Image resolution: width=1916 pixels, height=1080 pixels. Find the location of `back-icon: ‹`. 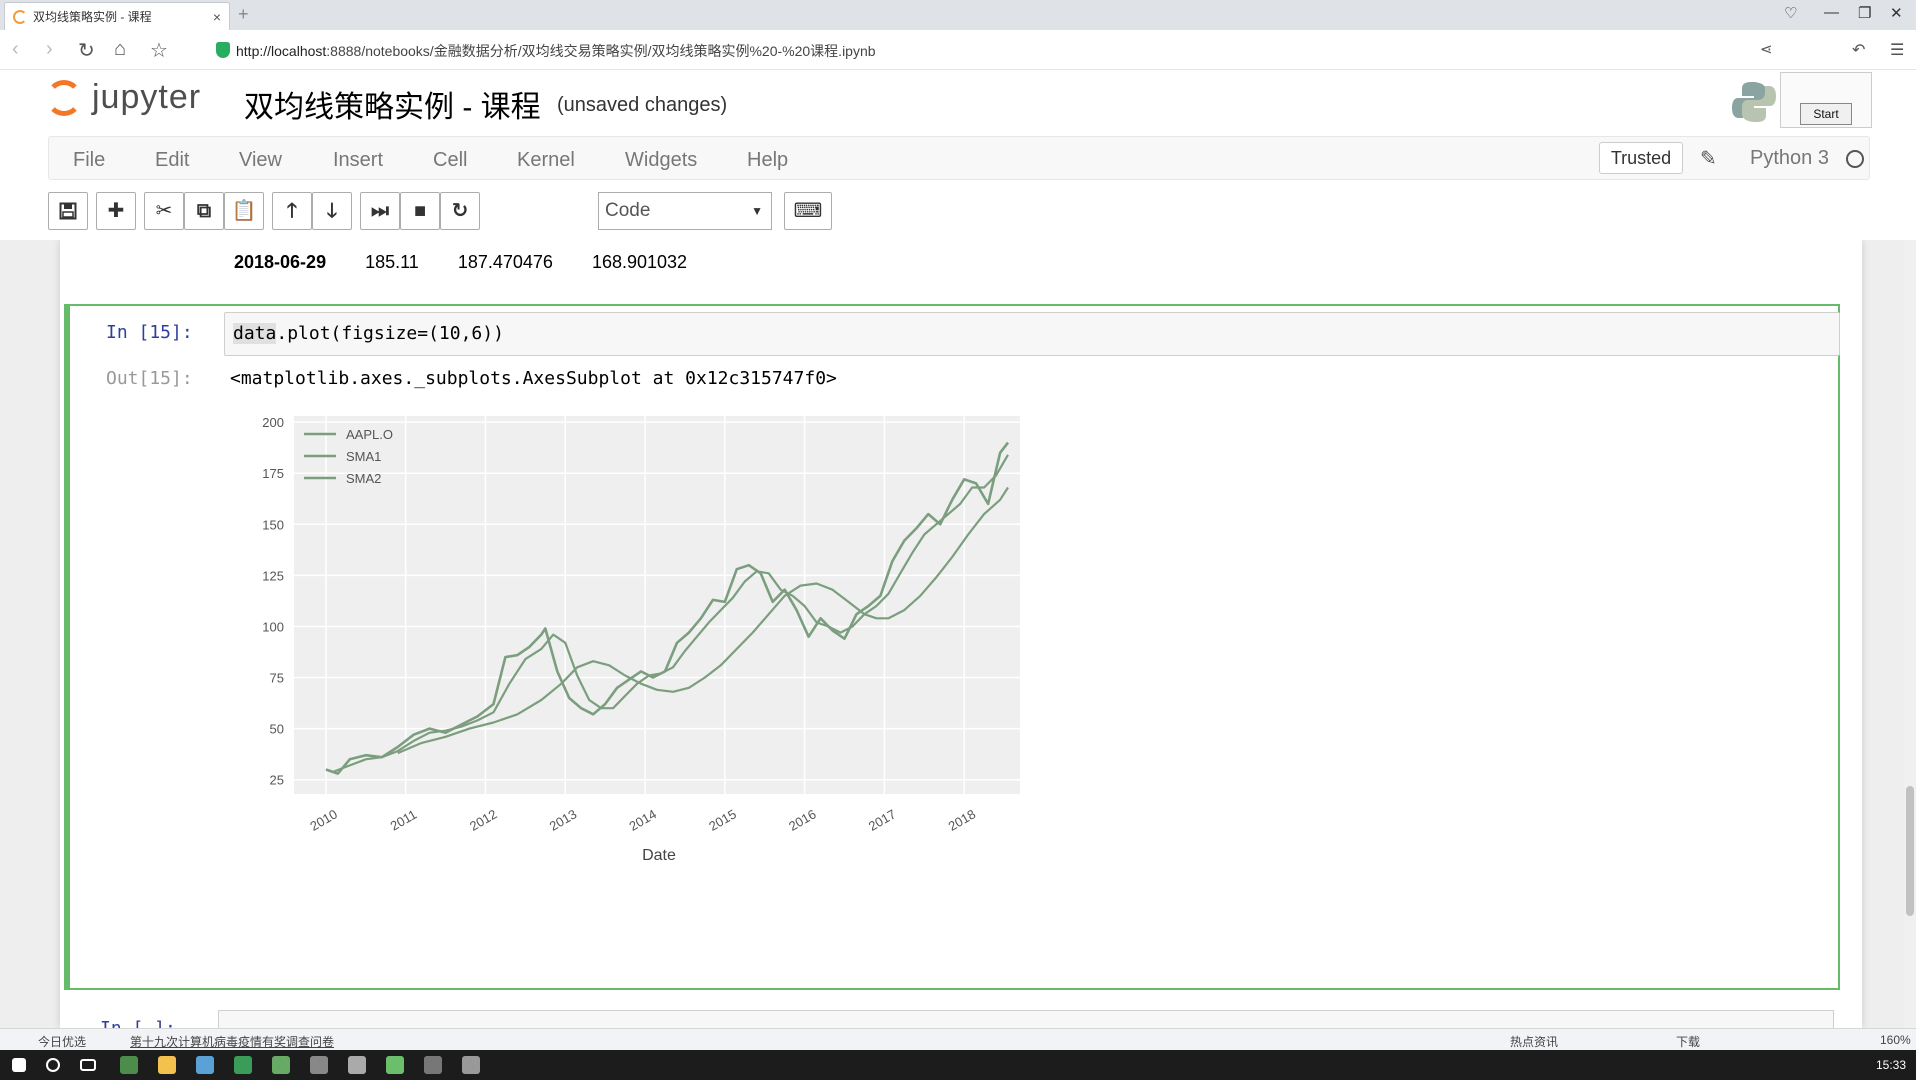

back-icon: ‹ is located at coordinates (15, 49).